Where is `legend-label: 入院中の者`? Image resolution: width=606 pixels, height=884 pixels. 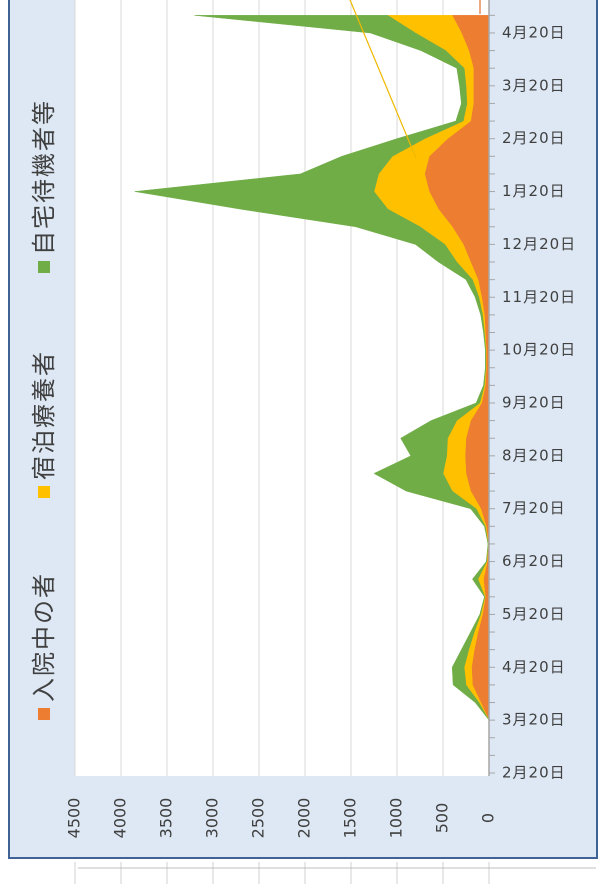
legend-label: 入院中の者 is located at coordinates (44, 637).